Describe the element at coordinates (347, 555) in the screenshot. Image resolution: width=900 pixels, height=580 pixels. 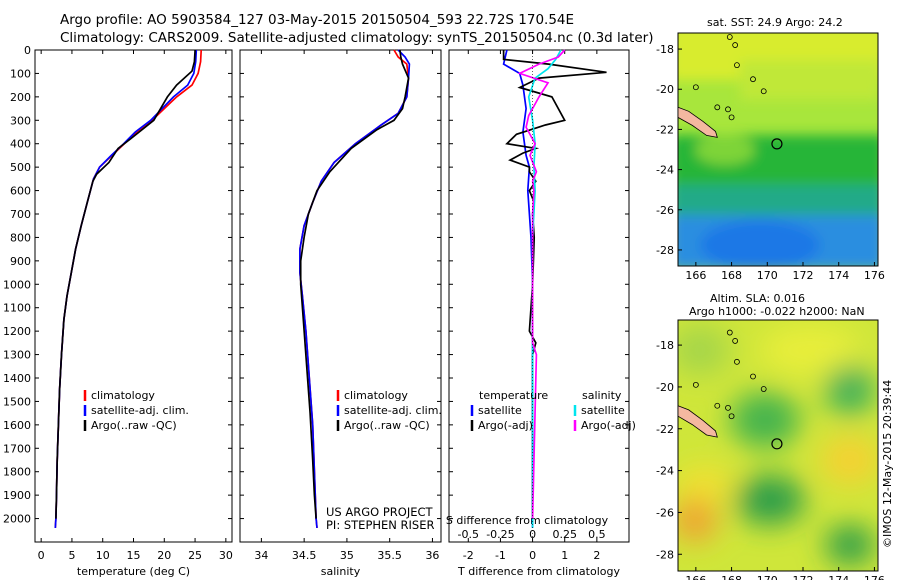
I see `salinity-xtick-label: 35` at that location.